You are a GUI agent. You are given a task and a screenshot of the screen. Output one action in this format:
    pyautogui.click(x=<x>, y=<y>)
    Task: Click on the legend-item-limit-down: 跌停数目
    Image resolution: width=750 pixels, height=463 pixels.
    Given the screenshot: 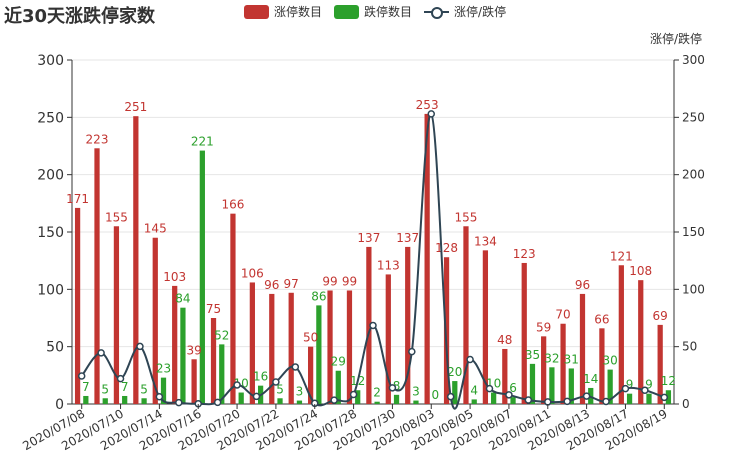 What is the action you would take?
    pyautogui.click(x=373, y=11)
    